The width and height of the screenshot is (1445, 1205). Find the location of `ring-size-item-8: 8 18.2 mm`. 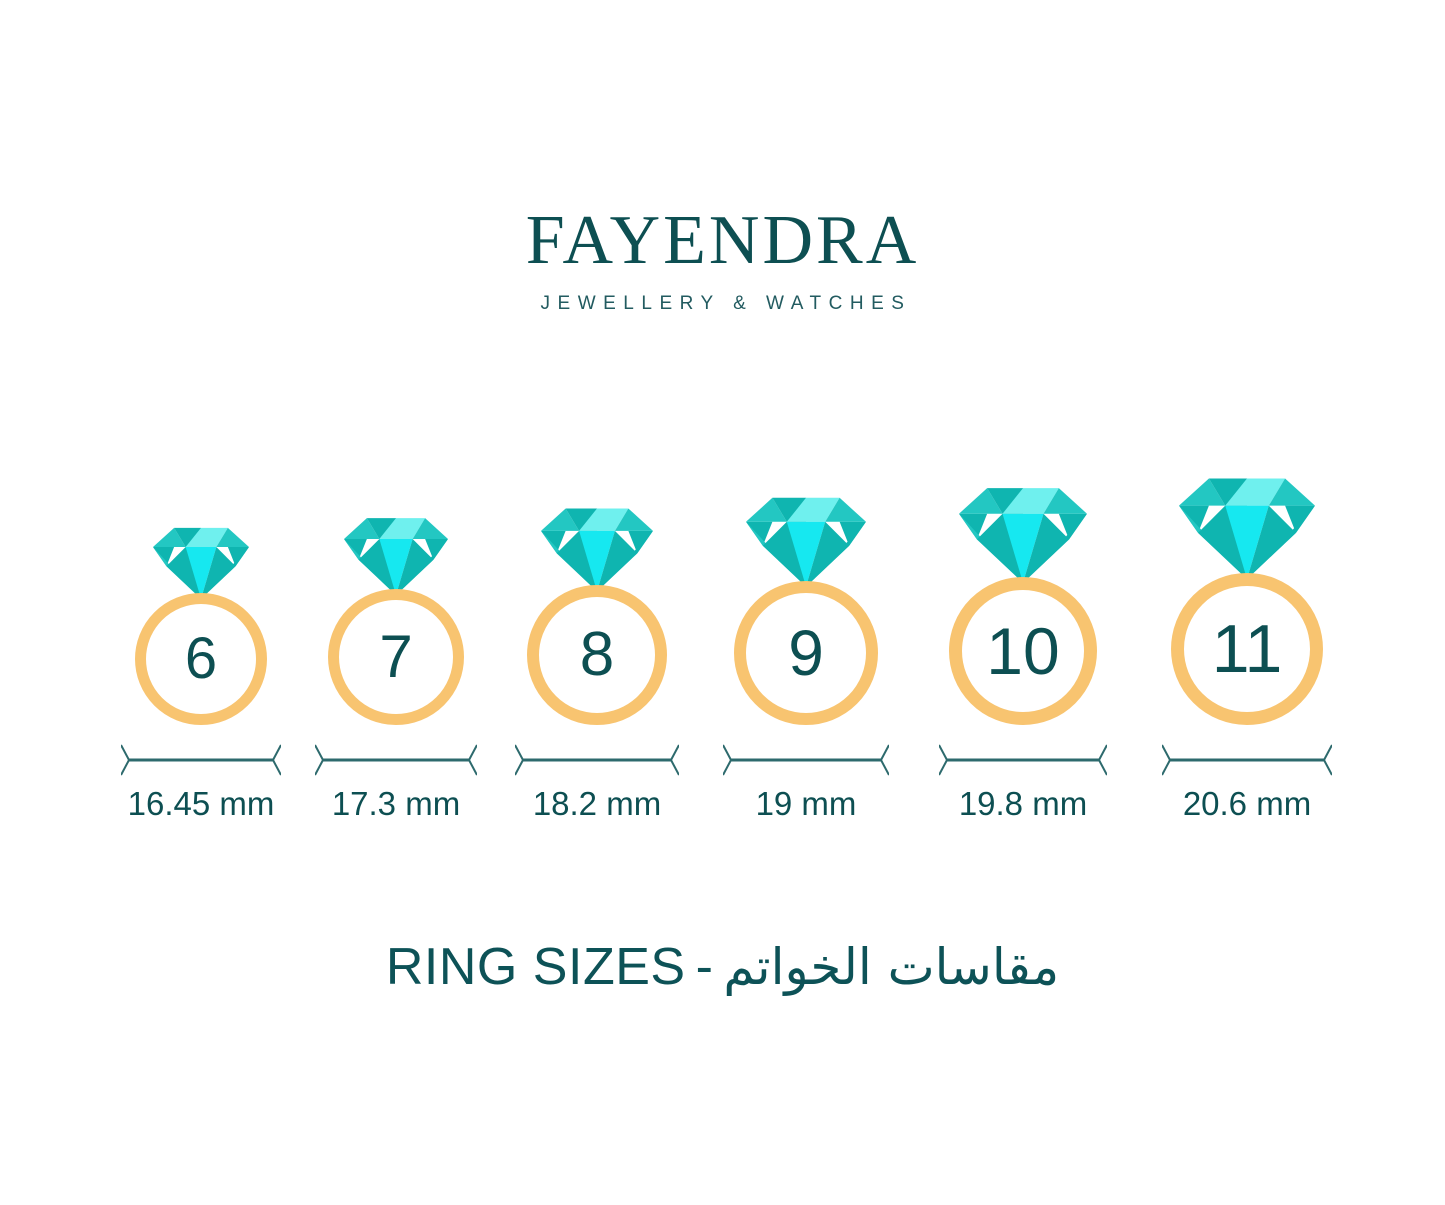

ring-size-item-8: 8 18.2 mm is located at coordinates (597, 662).